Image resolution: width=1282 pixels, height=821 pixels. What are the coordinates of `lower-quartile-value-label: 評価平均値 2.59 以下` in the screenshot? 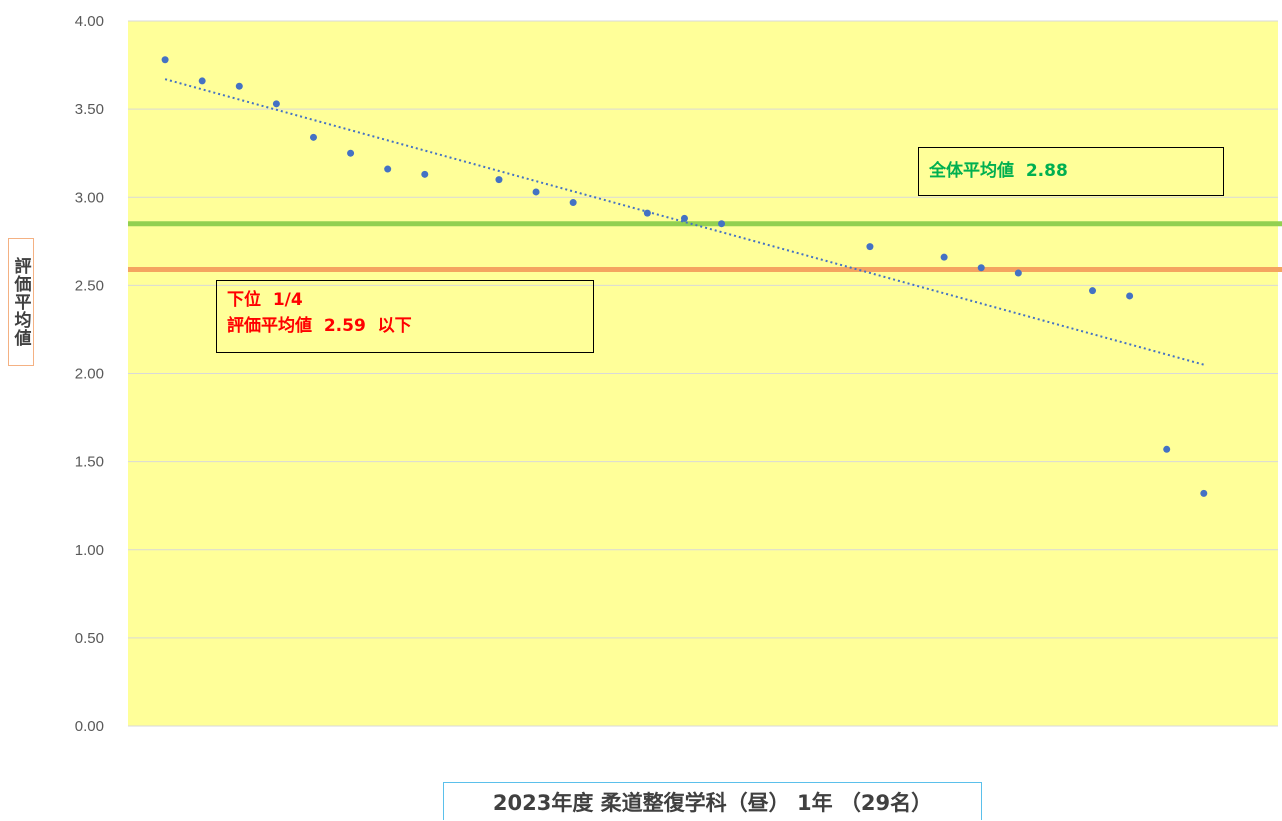 It's located at (319, 326).